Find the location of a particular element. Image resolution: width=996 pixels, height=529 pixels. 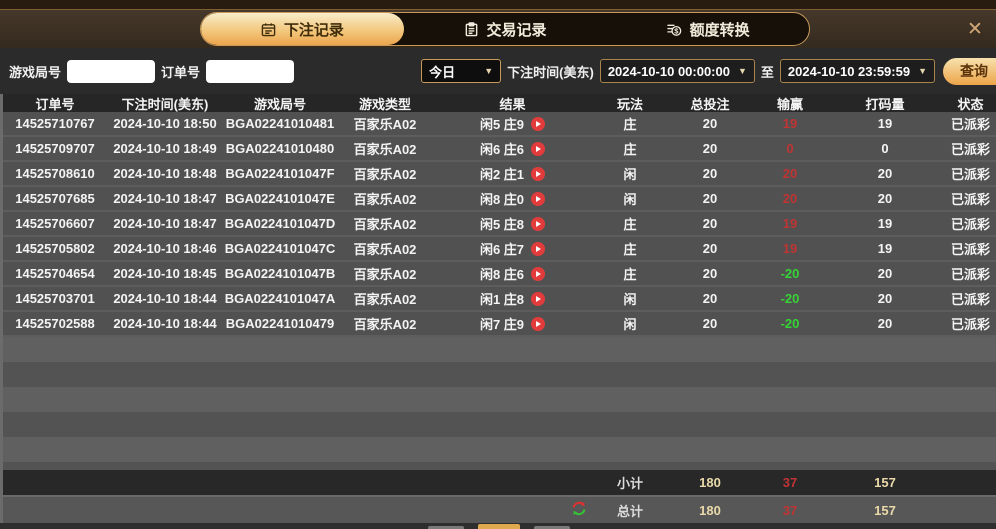

order-no-input is located at coordinates (250, 71).